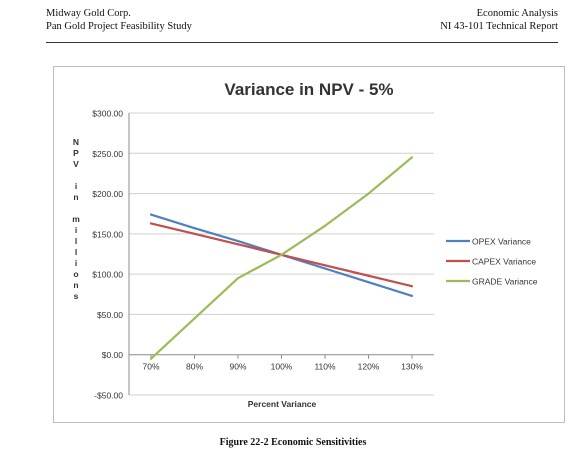  I want to click on y-tick-label: $250.00, so click(107, 154).